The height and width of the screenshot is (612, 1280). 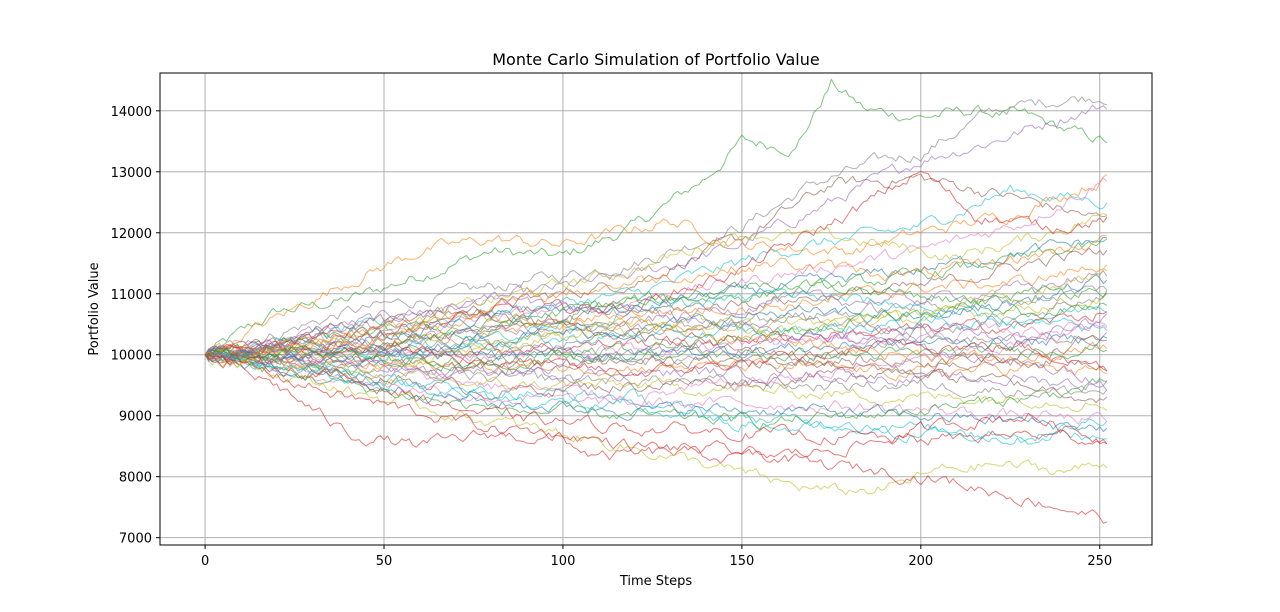 What do you see at coordinates (94, 308) in the screenshot?
I see `y-axis-label: Portfolio Value` at bounding box center [94, 308].